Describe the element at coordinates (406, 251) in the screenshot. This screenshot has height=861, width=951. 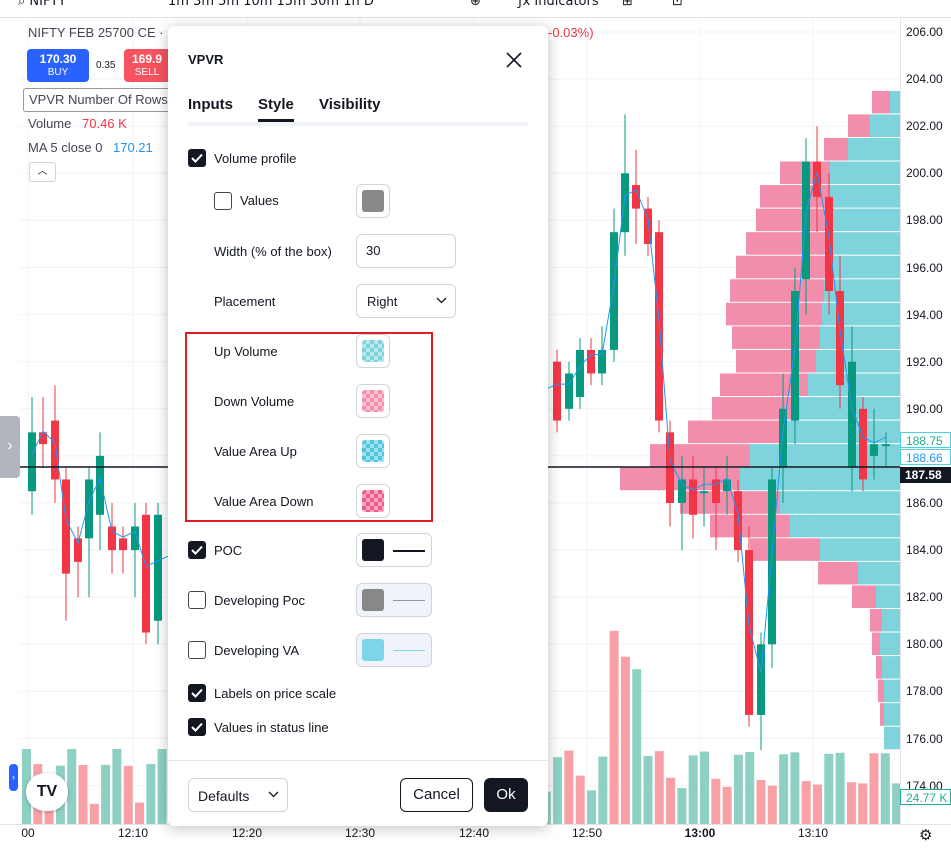
I see `width-input: 30` at that location.